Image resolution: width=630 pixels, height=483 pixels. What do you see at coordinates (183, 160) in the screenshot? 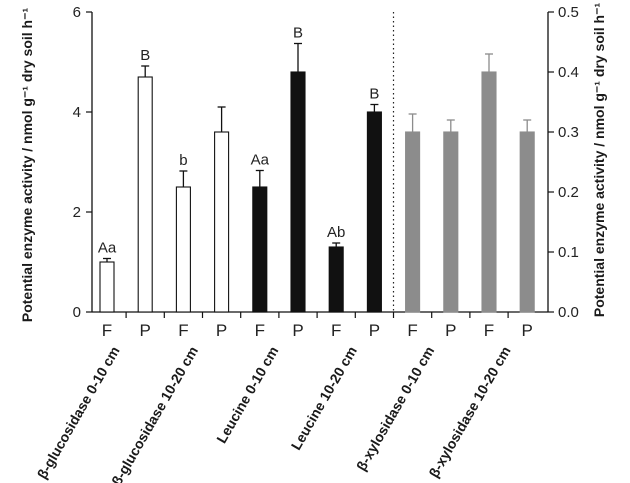
I see `significance-letter: b` at bounding box center [183, 160].